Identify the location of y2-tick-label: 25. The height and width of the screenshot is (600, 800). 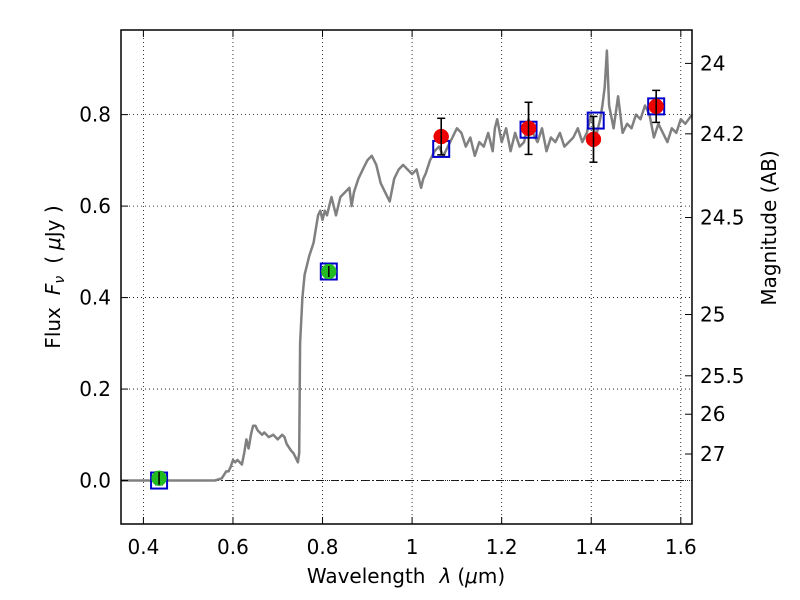
(712, 315).